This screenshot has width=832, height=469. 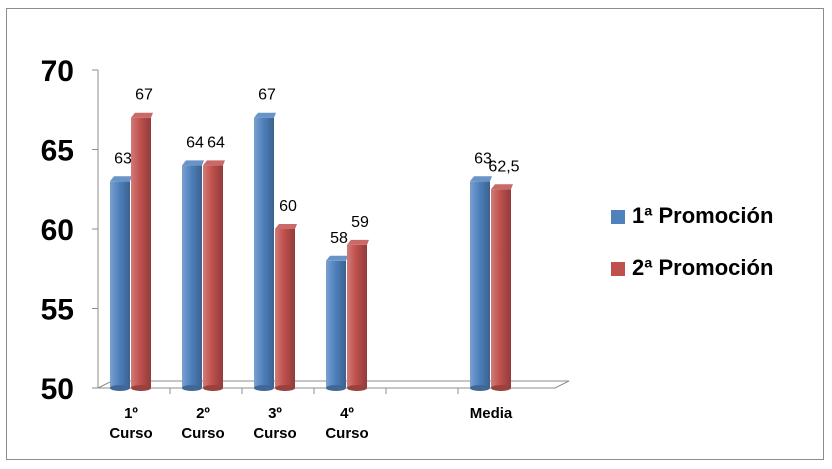 What do you see at coordinates (288, 206) in the screenshot?
I see `data-label: 60` at bounding box center [288, 206].